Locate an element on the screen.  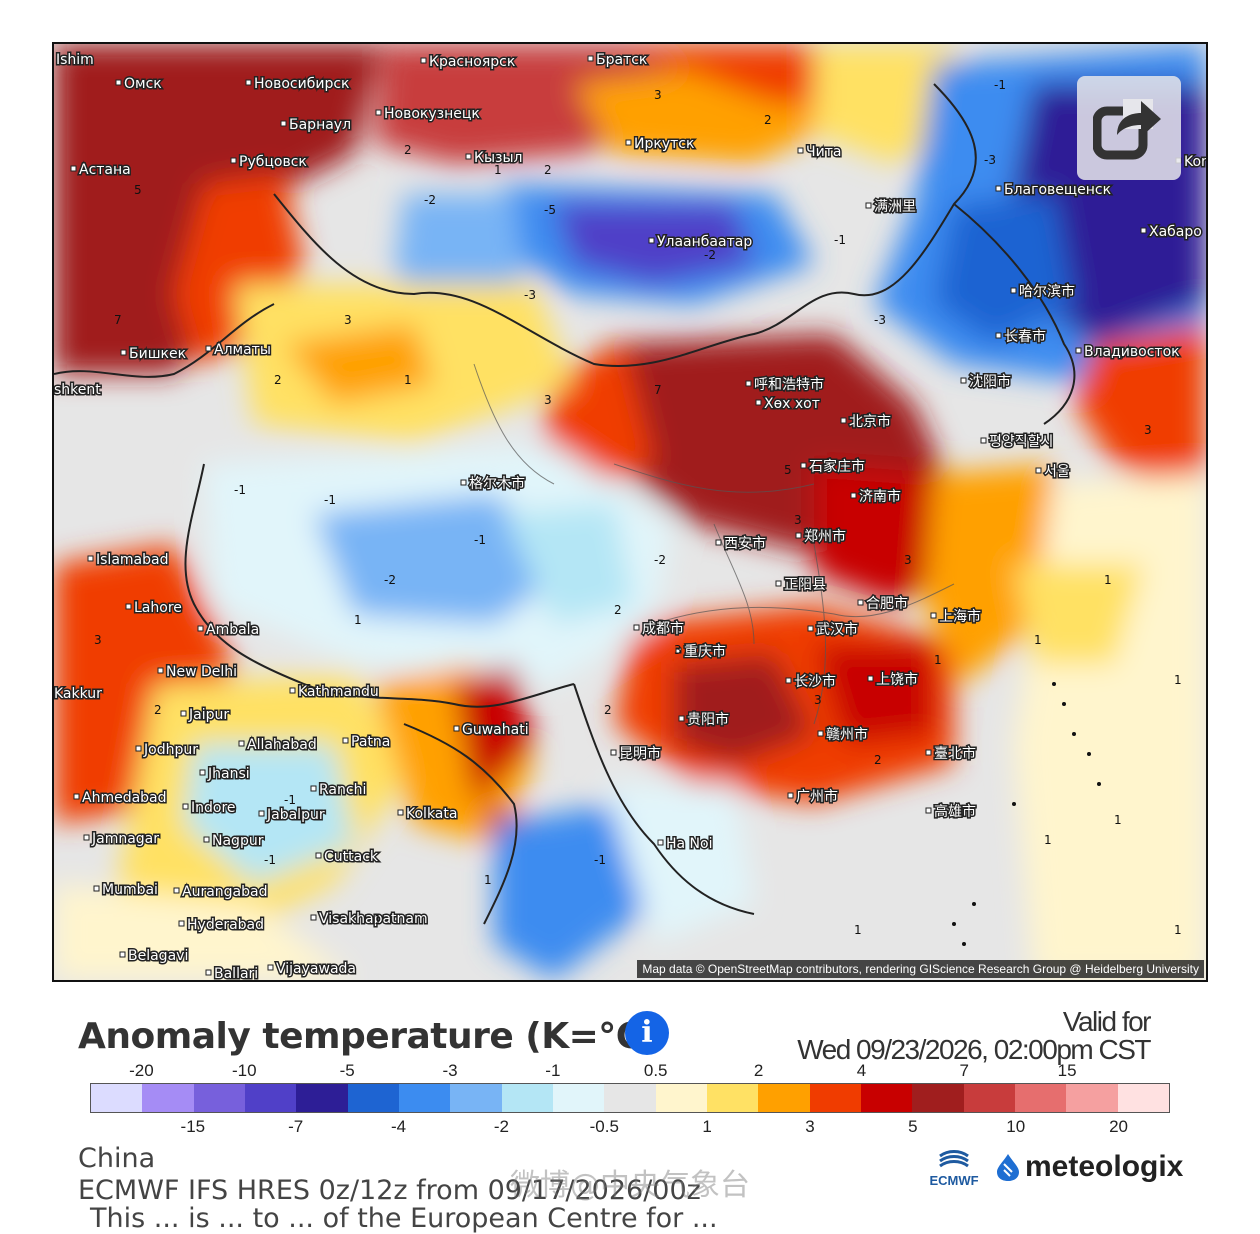
city-label: 北京市 is located at coordinates (870, 421).